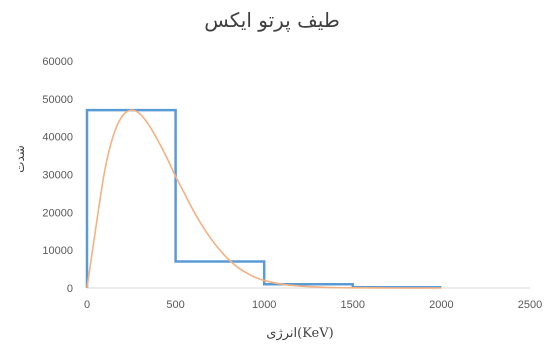 This screenshot has height=355, width=544. I want to click on y-tick-label: 40000, so click(57, 138).